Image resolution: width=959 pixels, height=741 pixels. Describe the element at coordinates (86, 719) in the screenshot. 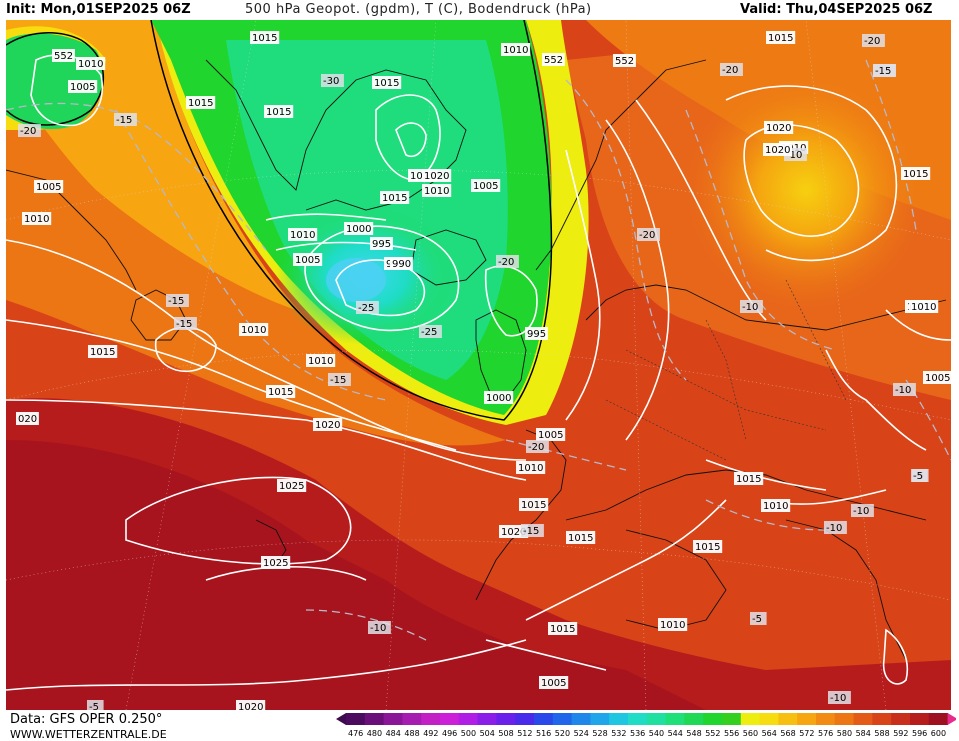

I see `data-source: Data: GFS OPER 0.250°` at that location.